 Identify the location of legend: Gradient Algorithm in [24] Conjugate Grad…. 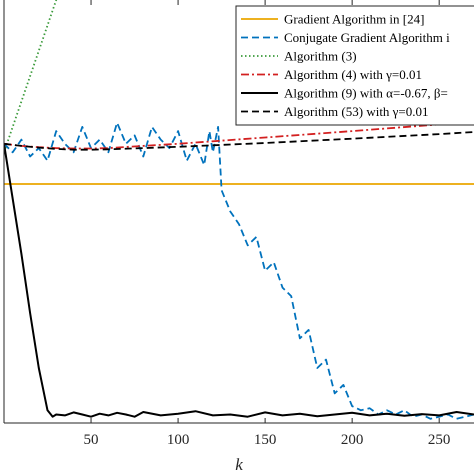
(354, 65).